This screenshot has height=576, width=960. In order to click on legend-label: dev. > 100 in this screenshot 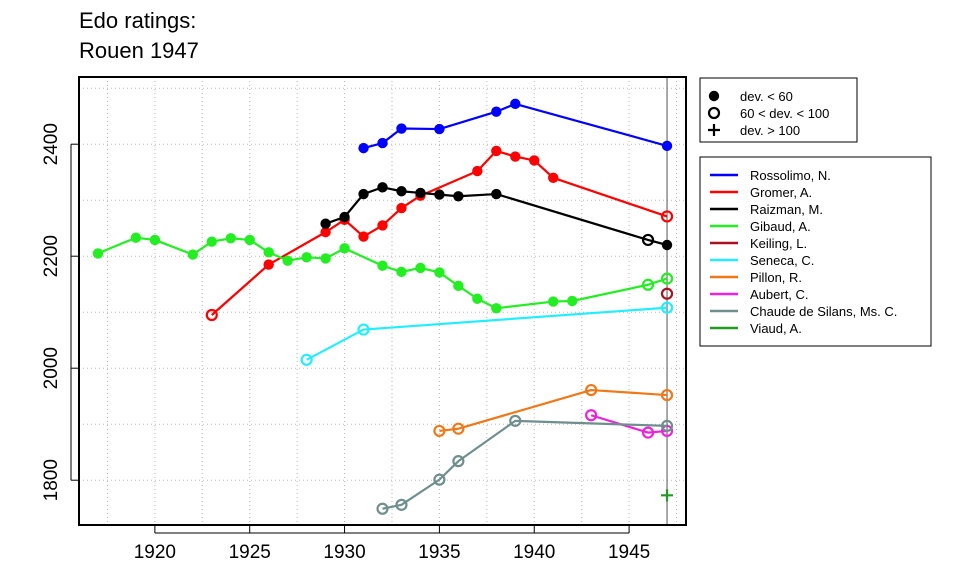, I will do `click(770, 130)`.